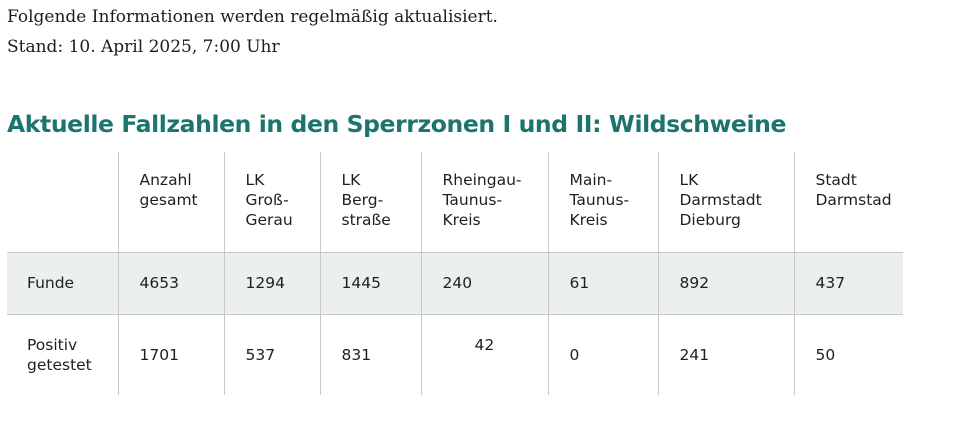 The image size is (962, 425). What do you see at coordinates (59, 364) in the screenshot?
I see `row-label-line: getestet` at bounding box center [59, 364].